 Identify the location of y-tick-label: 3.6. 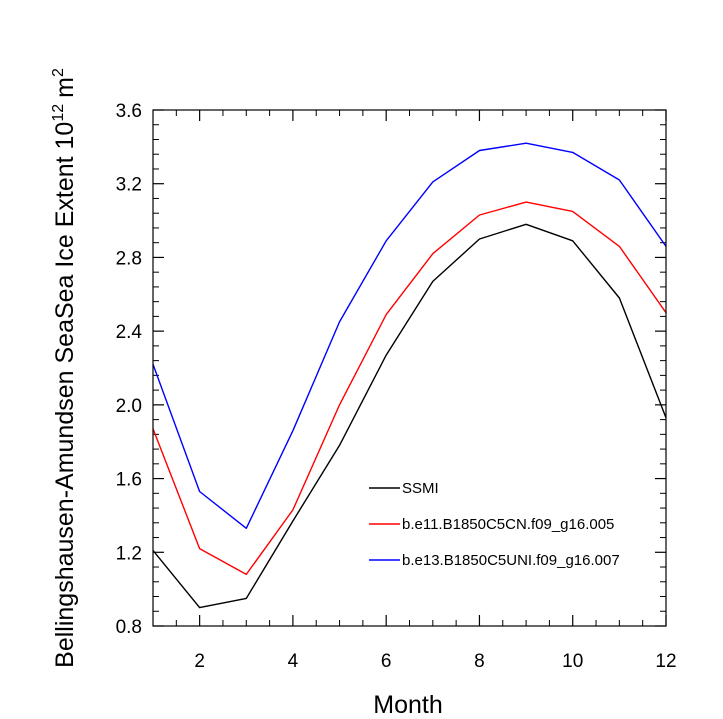
(129, 111).